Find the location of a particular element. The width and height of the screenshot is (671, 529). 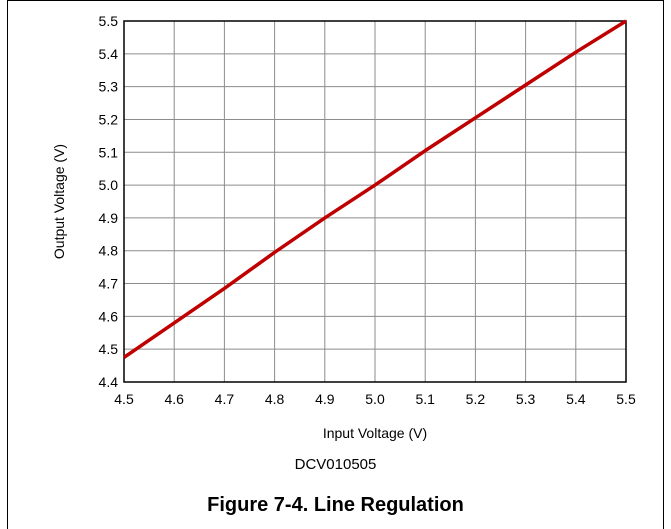

x-tick-label: 5.2 is located at coordinates (476, 399).